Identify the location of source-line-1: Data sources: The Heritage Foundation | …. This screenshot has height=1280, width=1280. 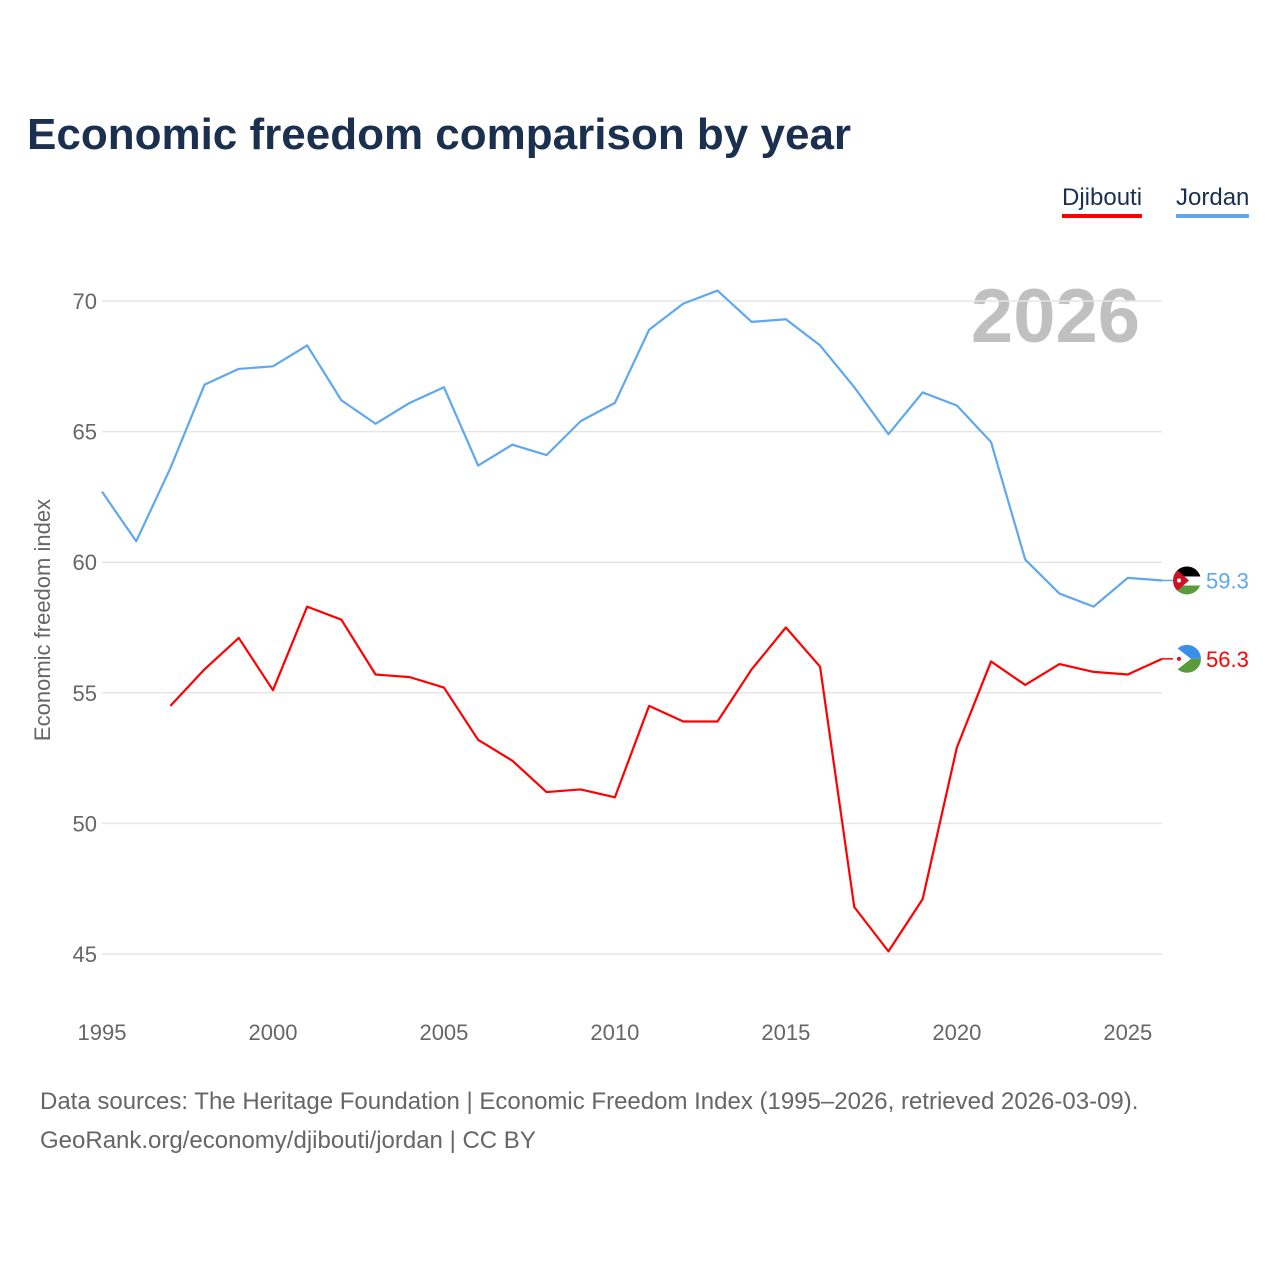
(589, 1101).